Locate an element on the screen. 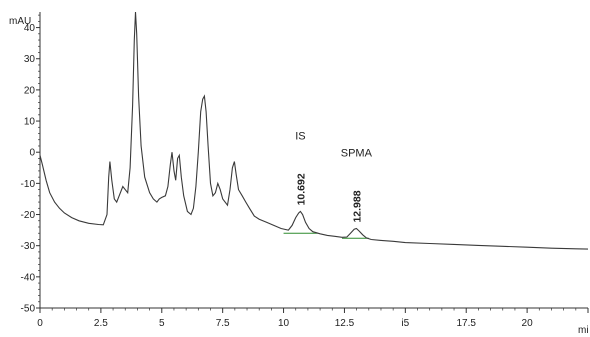 This screenshot has height=337, width=590. x-tick-label: i5 is located at coordinates (405, 323).